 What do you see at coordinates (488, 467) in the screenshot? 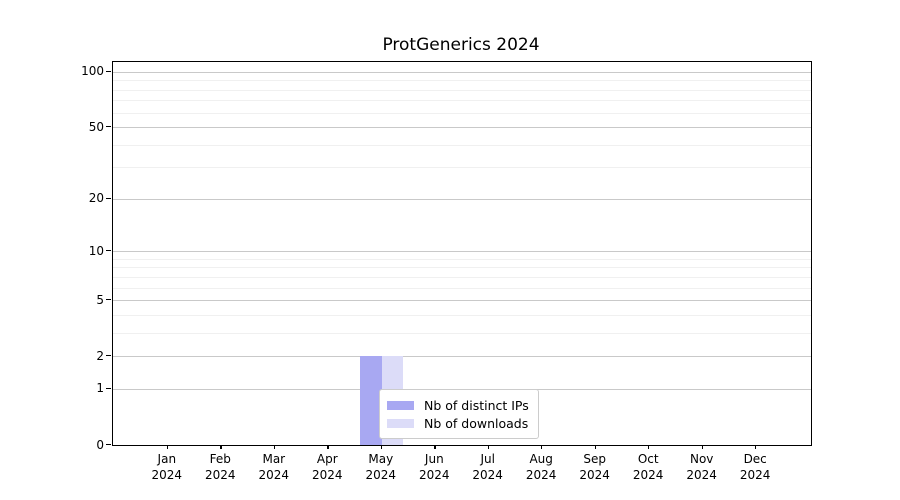
I see `x-tick-label: Jul 2024` at bounding box center [488, 467].